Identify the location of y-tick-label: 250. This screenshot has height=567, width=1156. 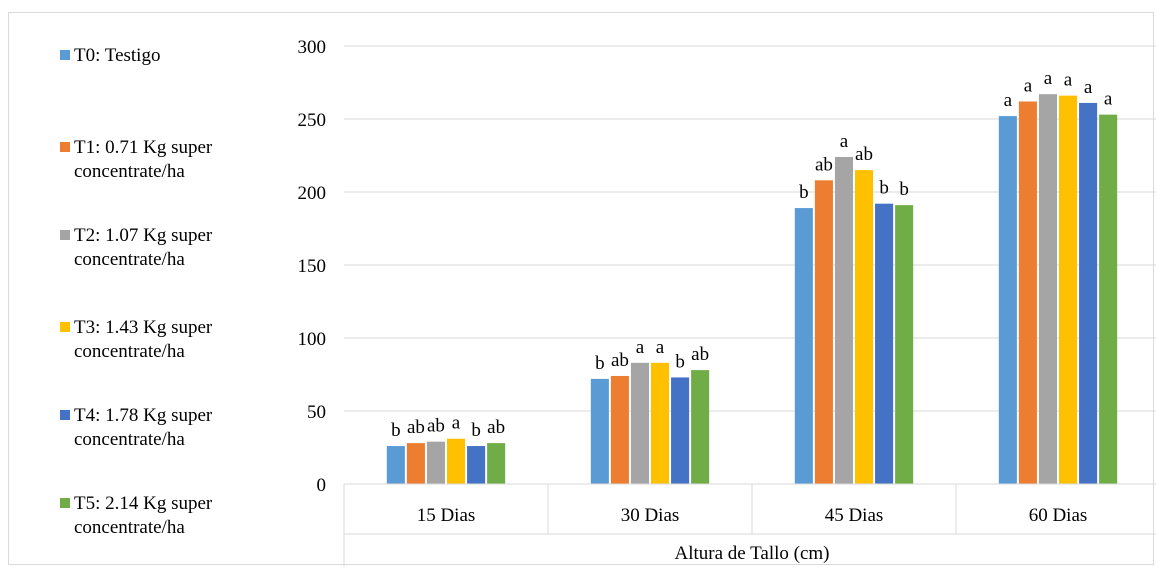
(312, 120).